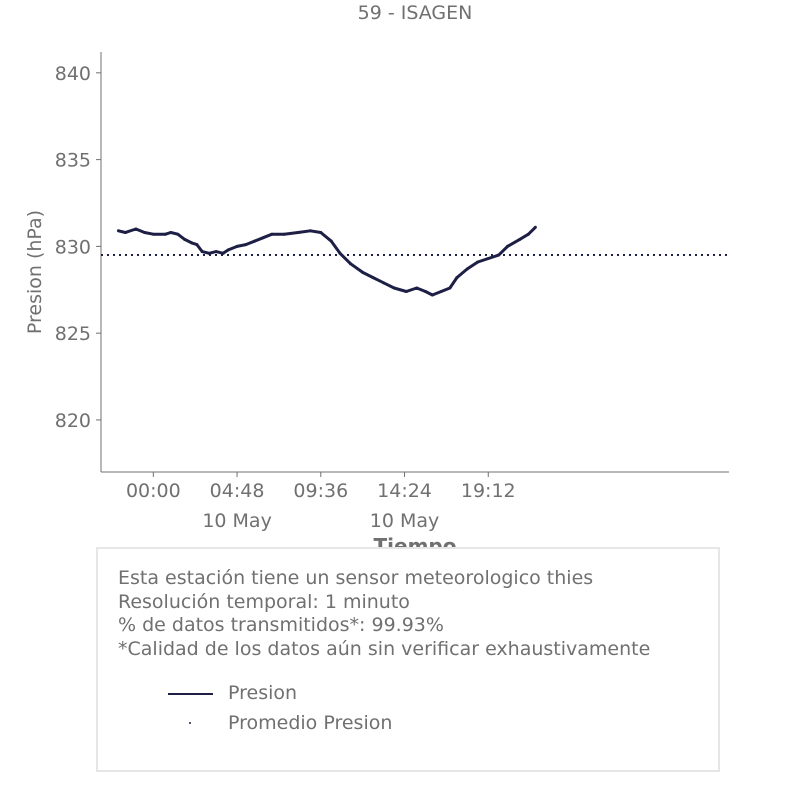 The image size is (806, 806). What do you see at coordinates (263, 693) in the screenshot?
I see `legend-label-presion: Presion` at bounding box center [263, 693].